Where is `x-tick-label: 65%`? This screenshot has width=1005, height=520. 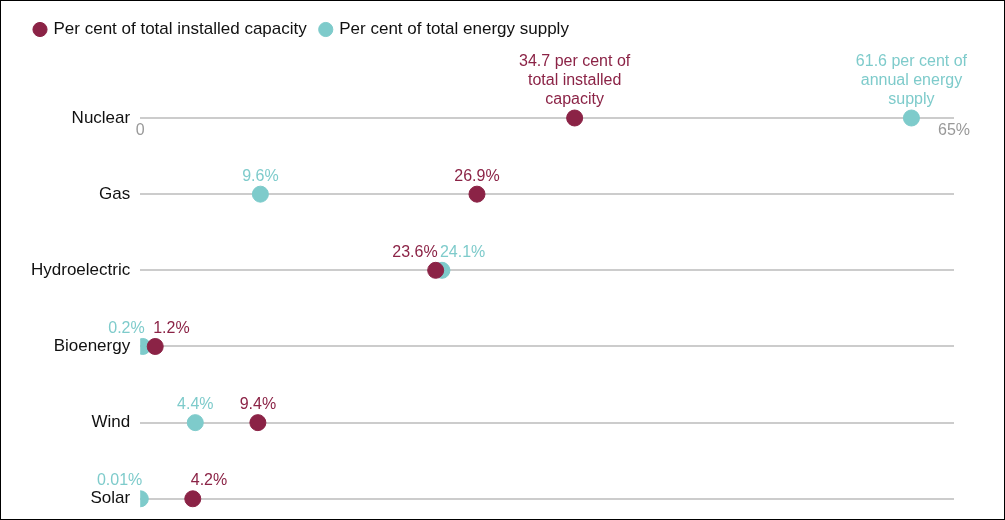 x-tick-label: 65% is located at coordinates (954, 130).